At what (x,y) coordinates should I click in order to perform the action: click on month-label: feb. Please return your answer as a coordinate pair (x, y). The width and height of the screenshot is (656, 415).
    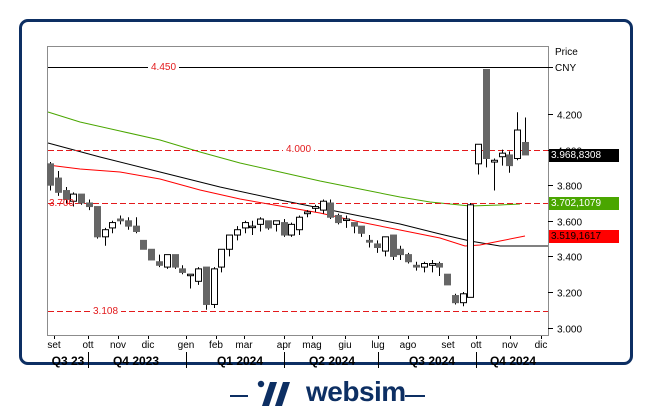
    Looking at the image, I should click on (216, 345).